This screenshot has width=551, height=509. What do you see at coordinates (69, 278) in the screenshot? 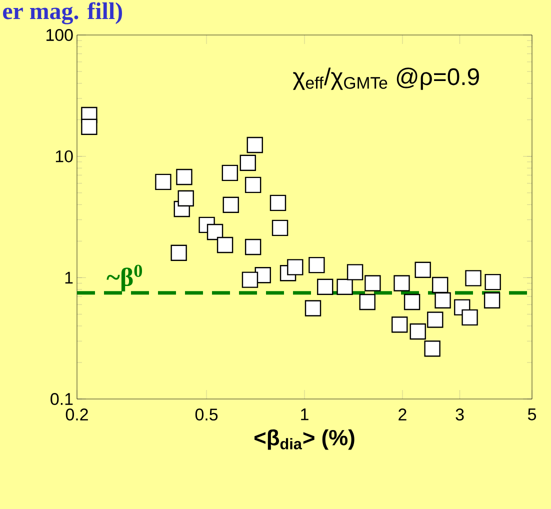
I see `y-tick-label: 1` at bounding box center [69, 278].